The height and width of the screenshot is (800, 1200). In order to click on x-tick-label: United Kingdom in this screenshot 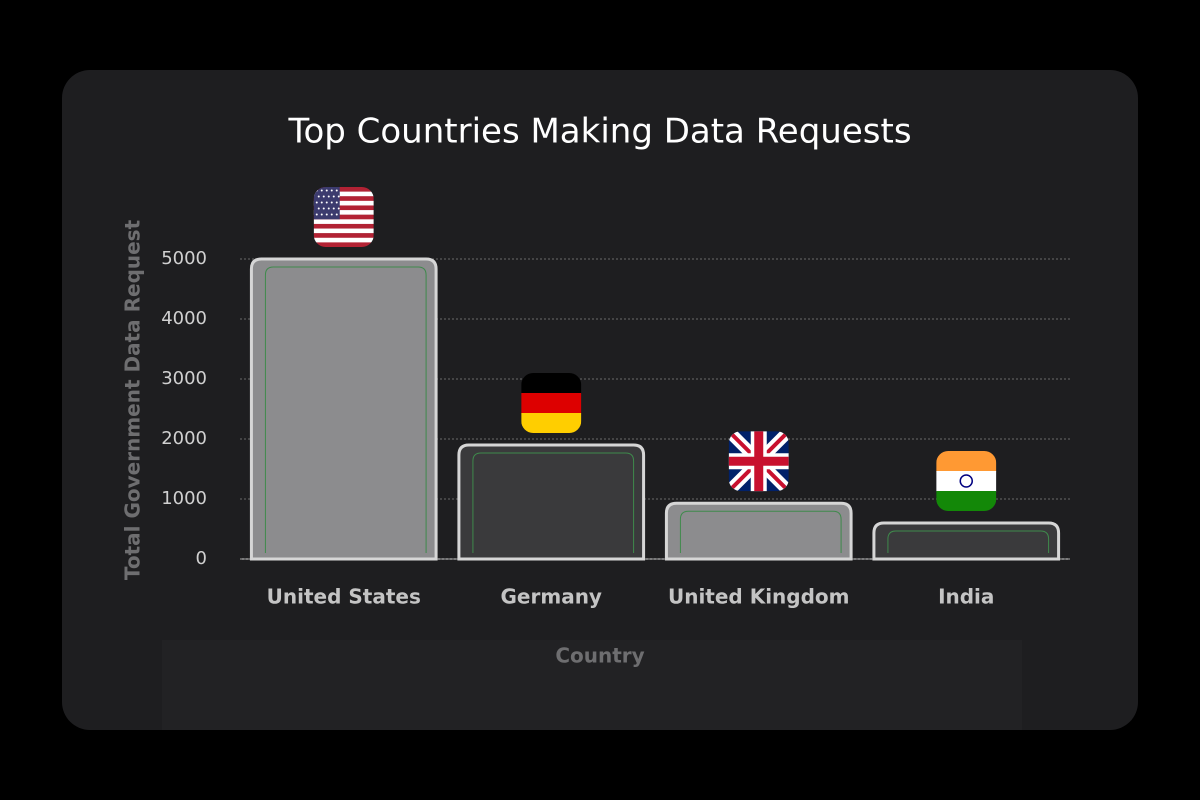, I will do `click(759, 597)`.